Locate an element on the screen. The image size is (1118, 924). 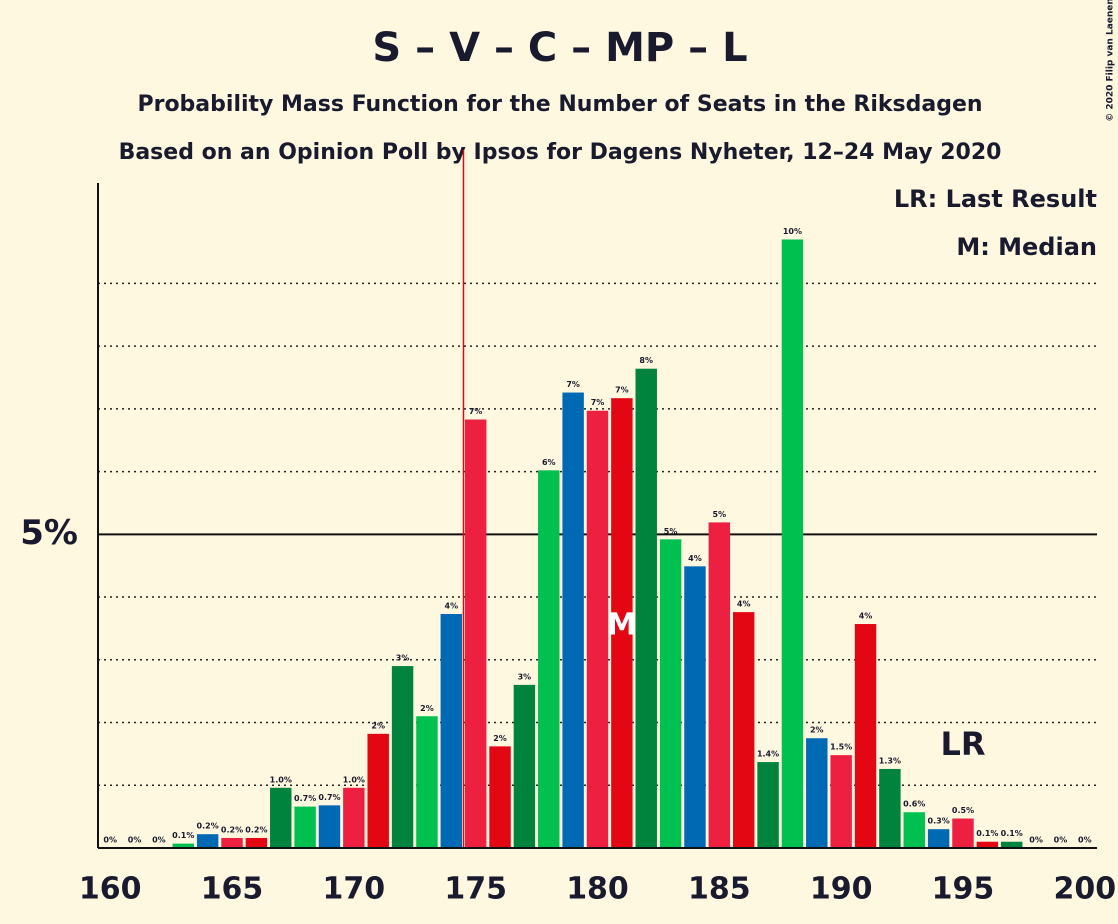
x-tick-label: 190 is located at coordinates (841, 889).